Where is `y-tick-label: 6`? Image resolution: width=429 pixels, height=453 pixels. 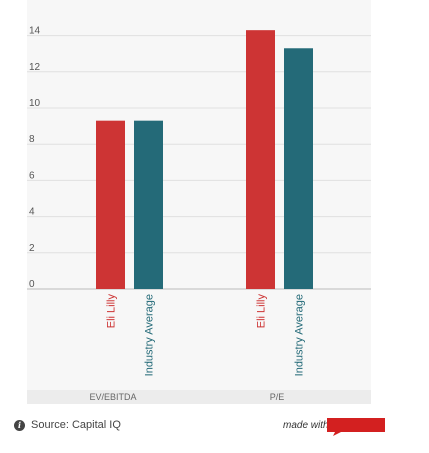
y-tick-label: 6 is located at coordinates (32, 175).